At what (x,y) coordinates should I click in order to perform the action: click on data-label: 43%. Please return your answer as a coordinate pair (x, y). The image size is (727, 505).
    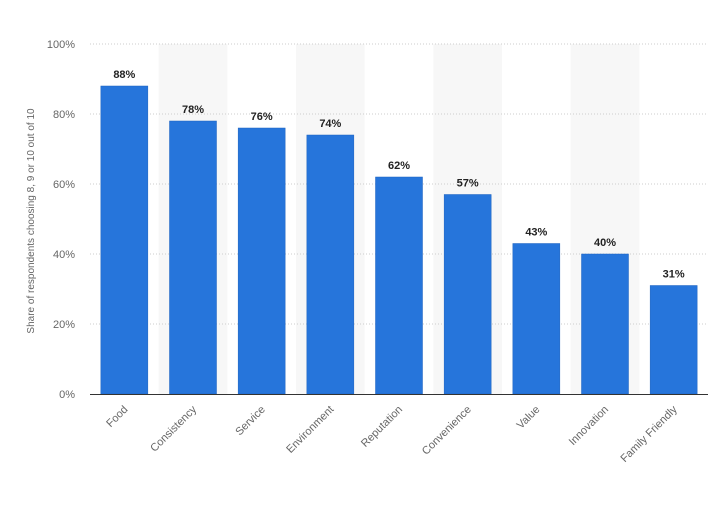
    Looking at the image, I should click on (536, 233).